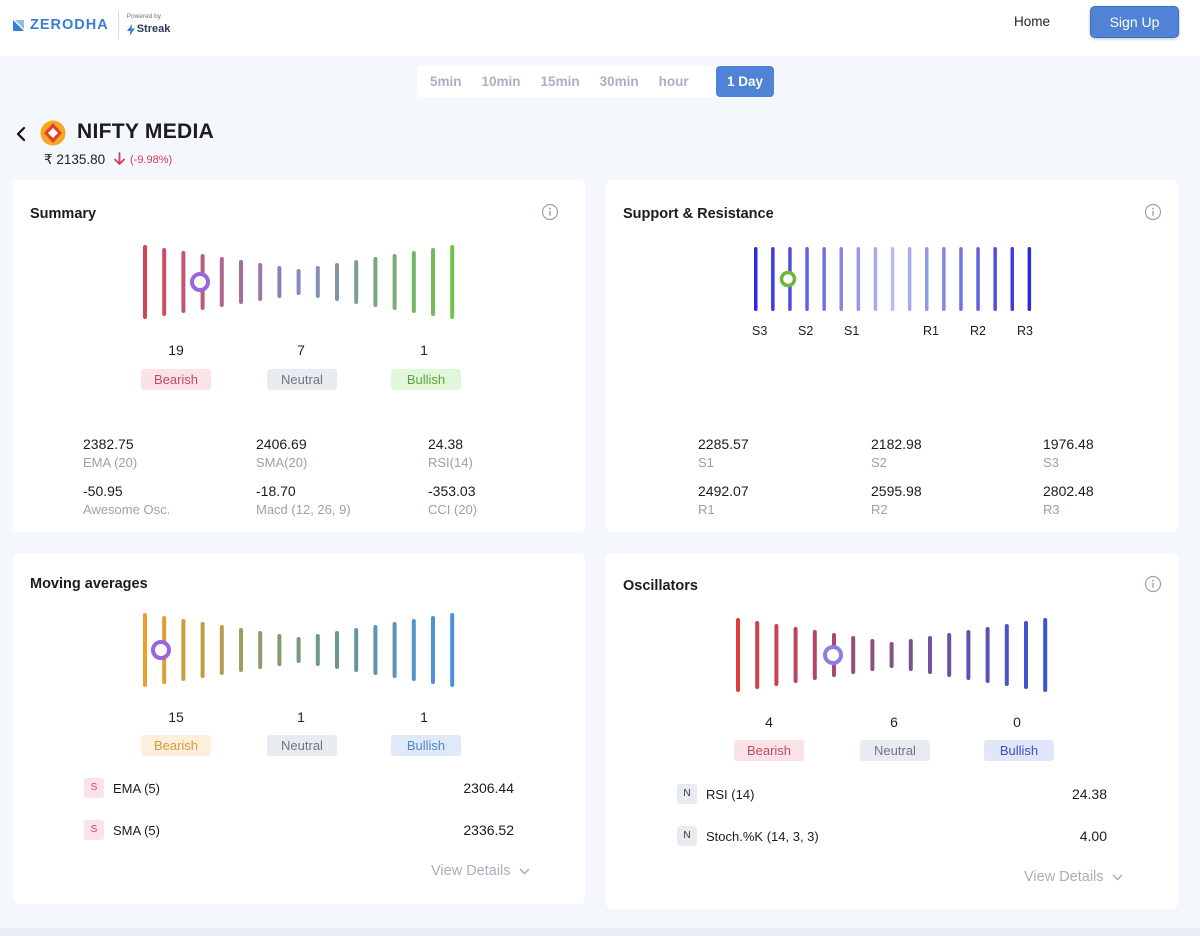  Describe the element at coordinates (619, 81) in the screenshot. I see `tab-30min: 30min` at that location.